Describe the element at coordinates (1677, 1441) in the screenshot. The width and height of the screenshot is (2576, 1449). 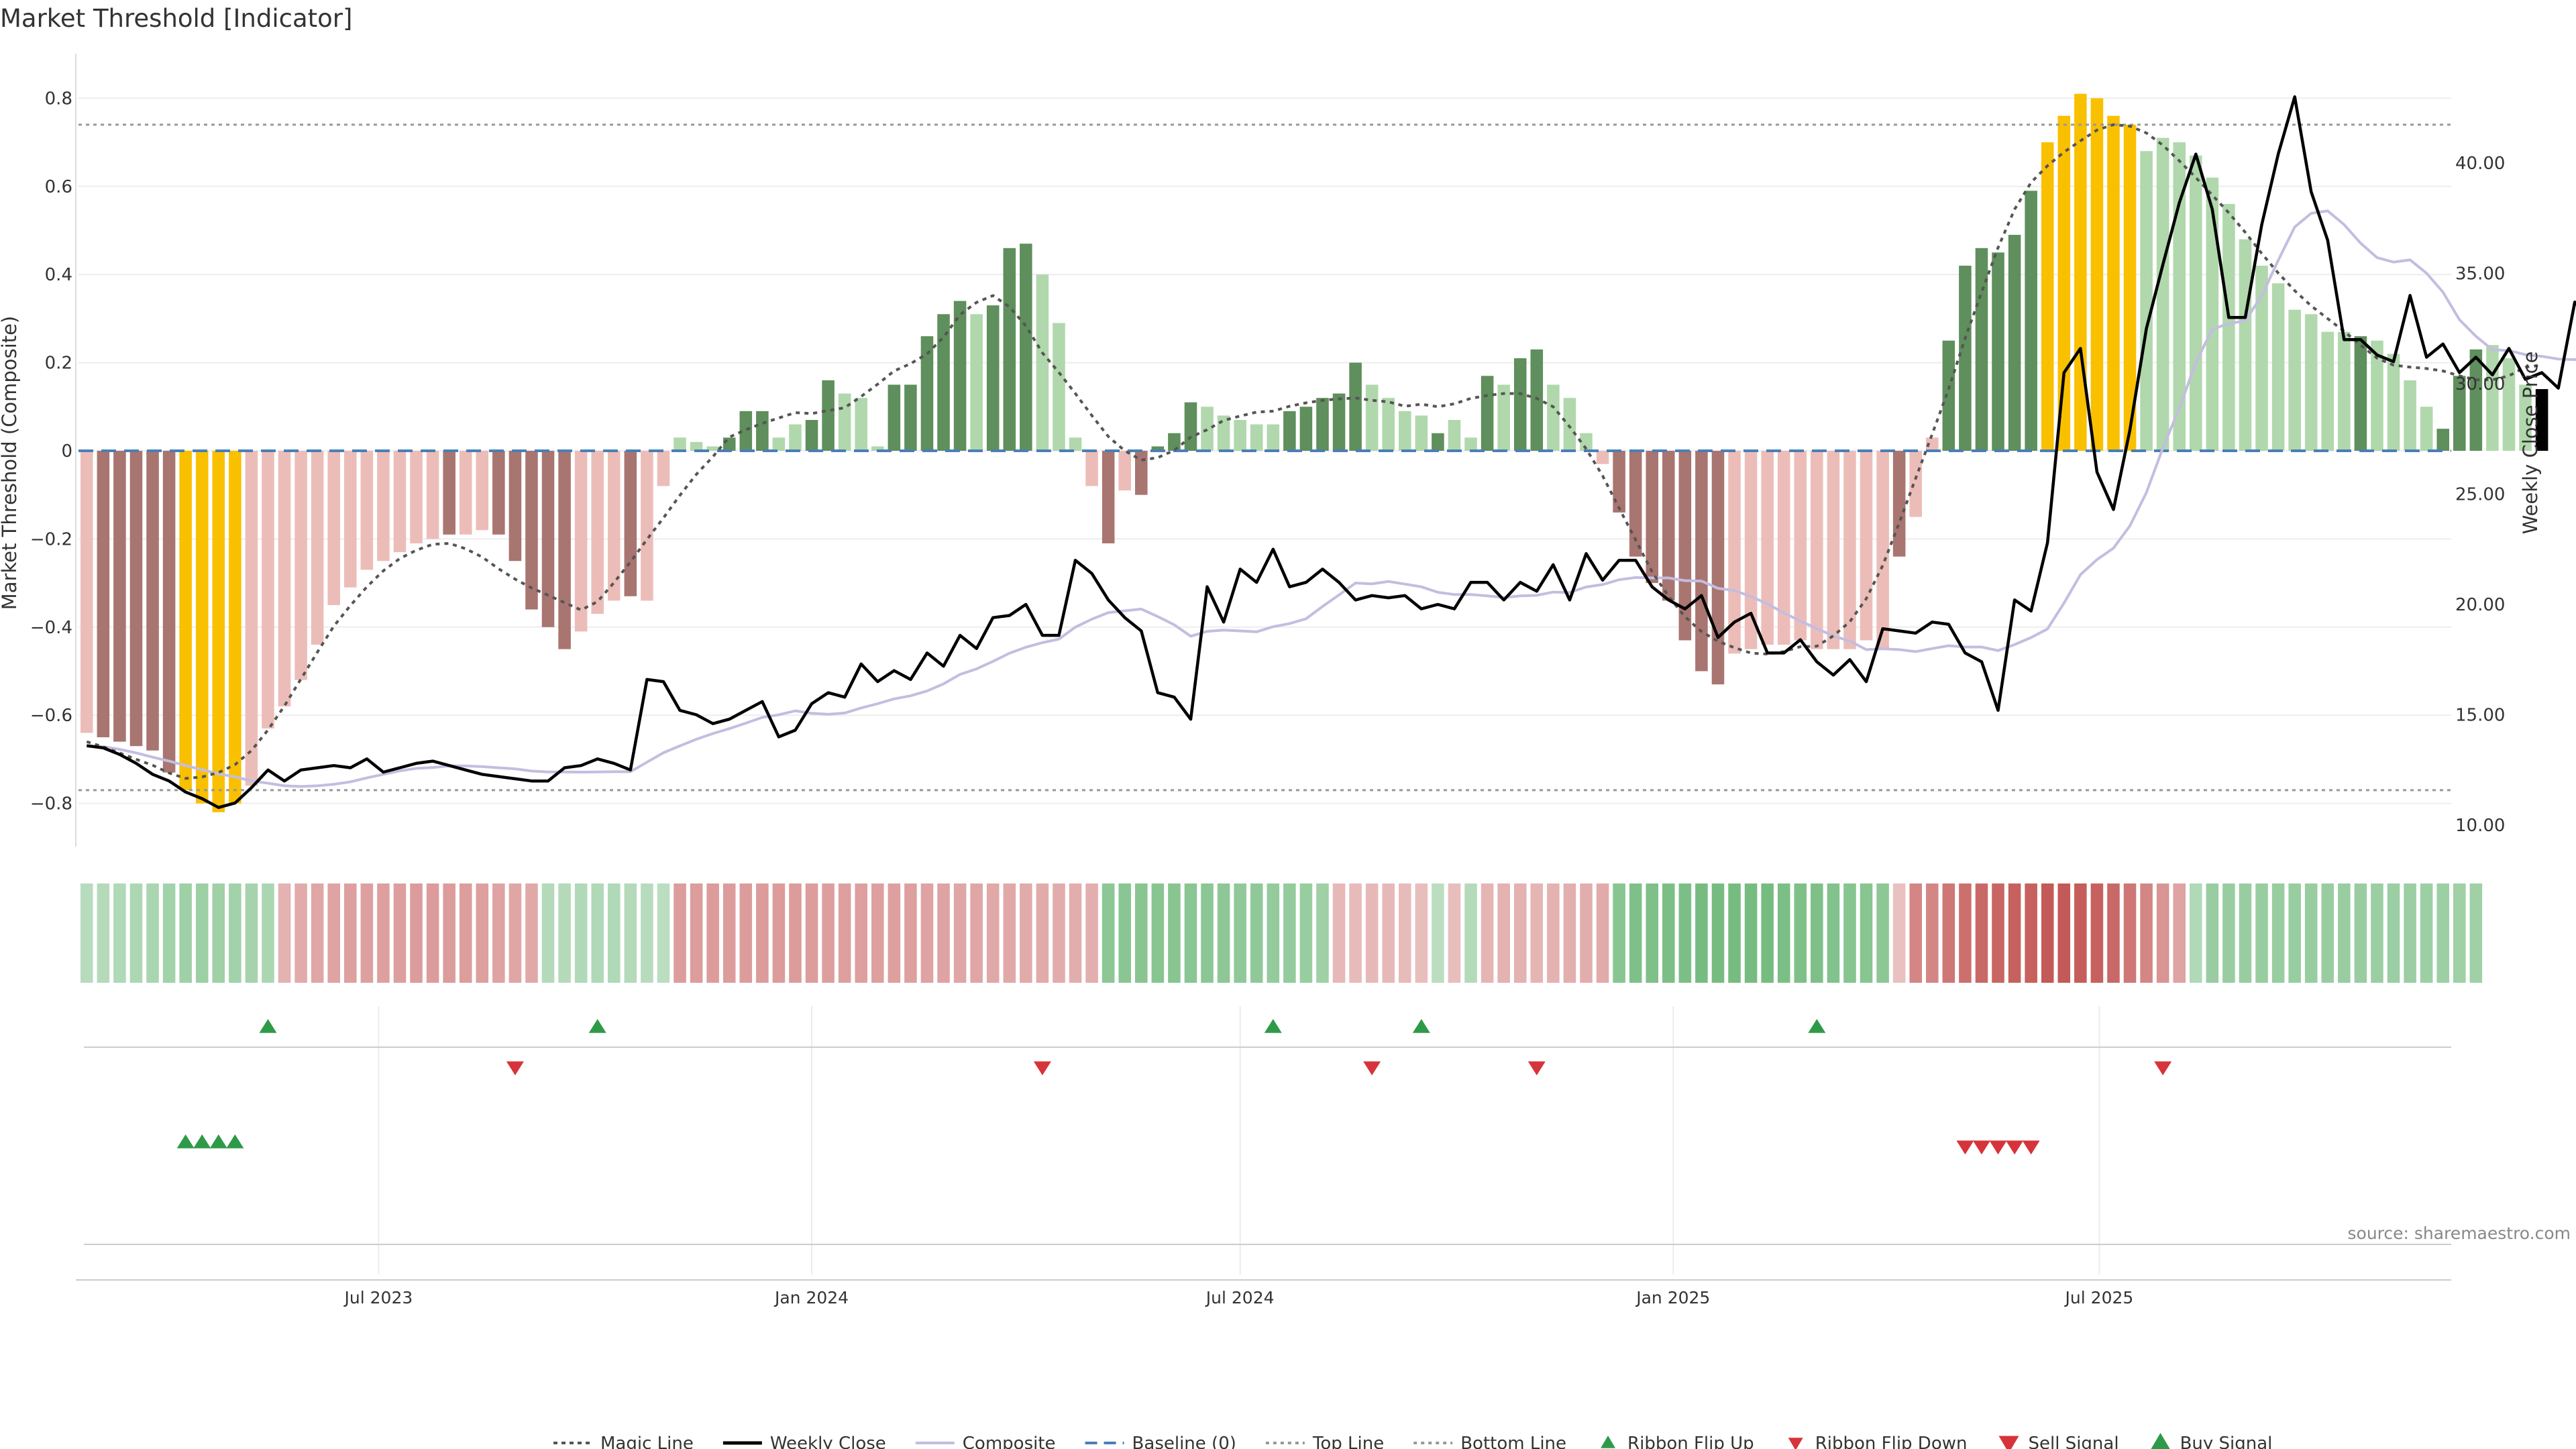
I see `legend-item: Ribbon Flip Up` at that location.